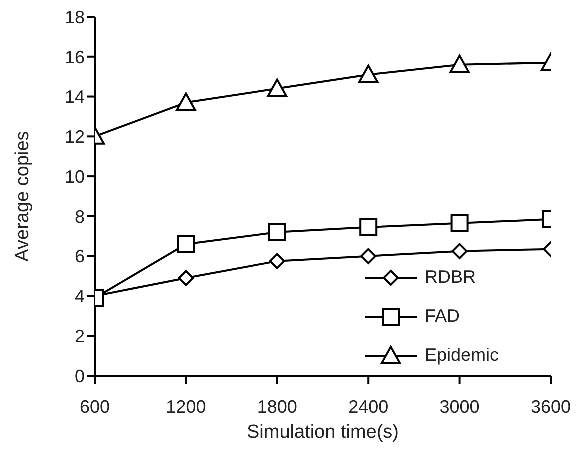 This screenshot has width=582, height=470. Describe the element at coordinates (95, 406) in the screenshot. I see `x-tick-label: 600` at that location.